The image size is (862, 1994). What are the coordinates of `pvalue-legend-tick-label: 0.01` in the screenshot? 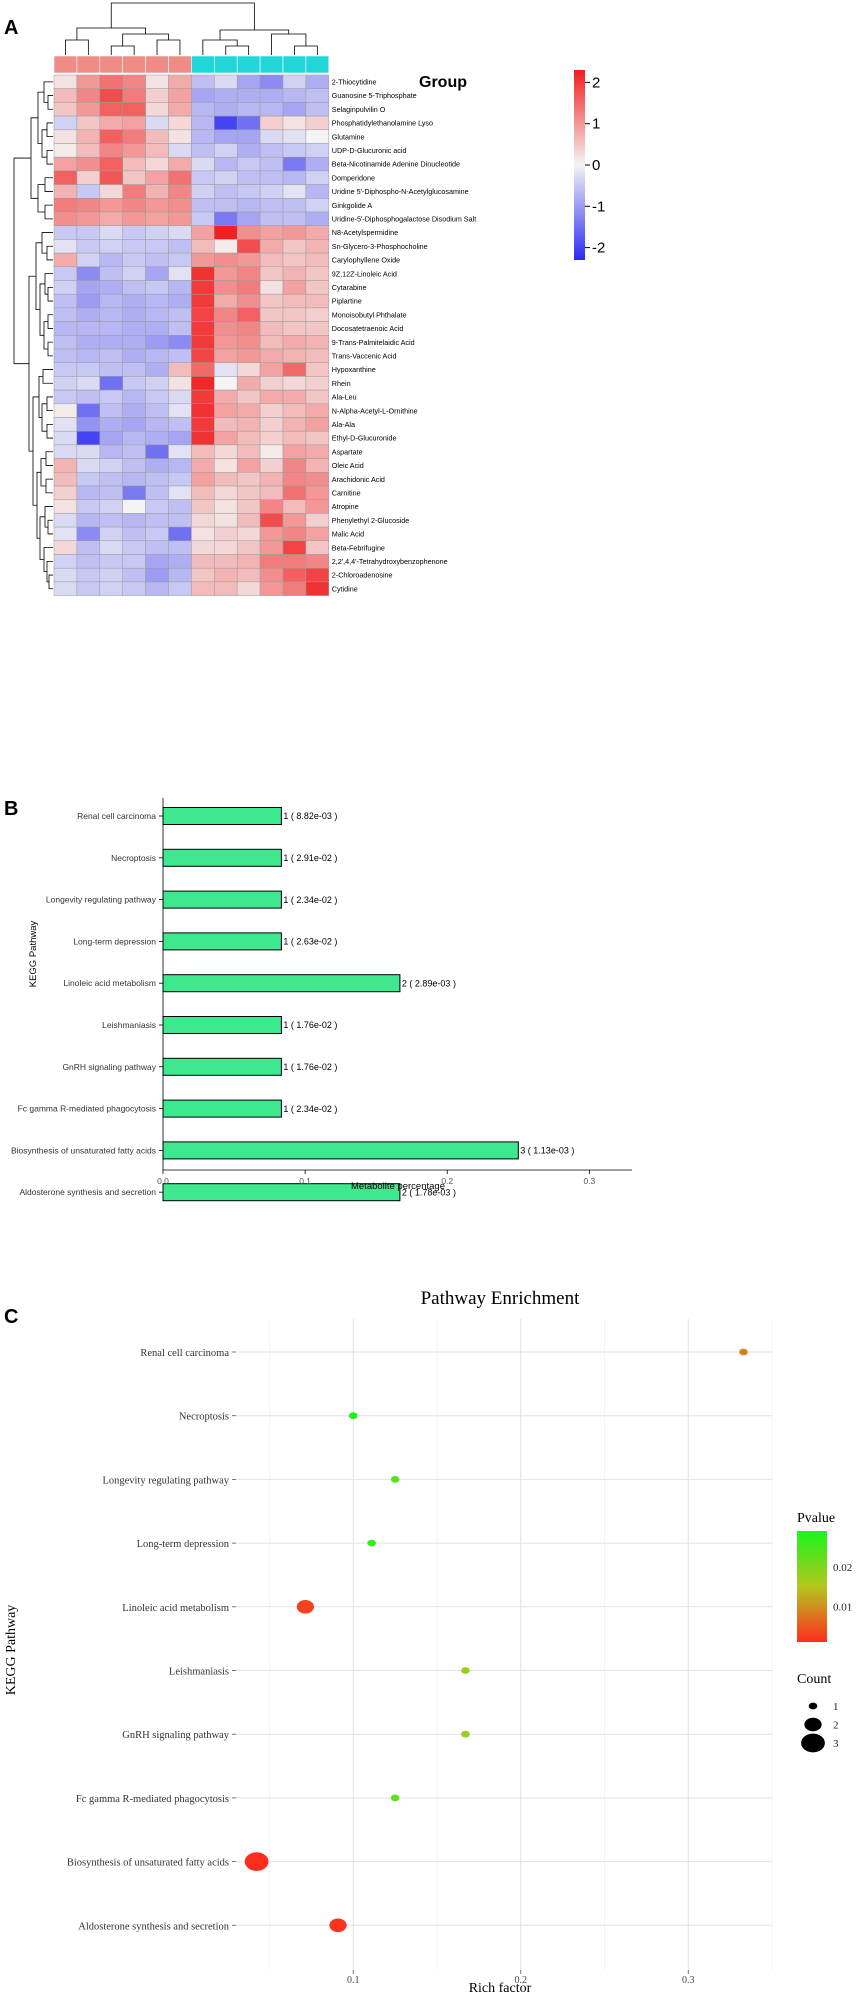 It's located at (842, 1608).